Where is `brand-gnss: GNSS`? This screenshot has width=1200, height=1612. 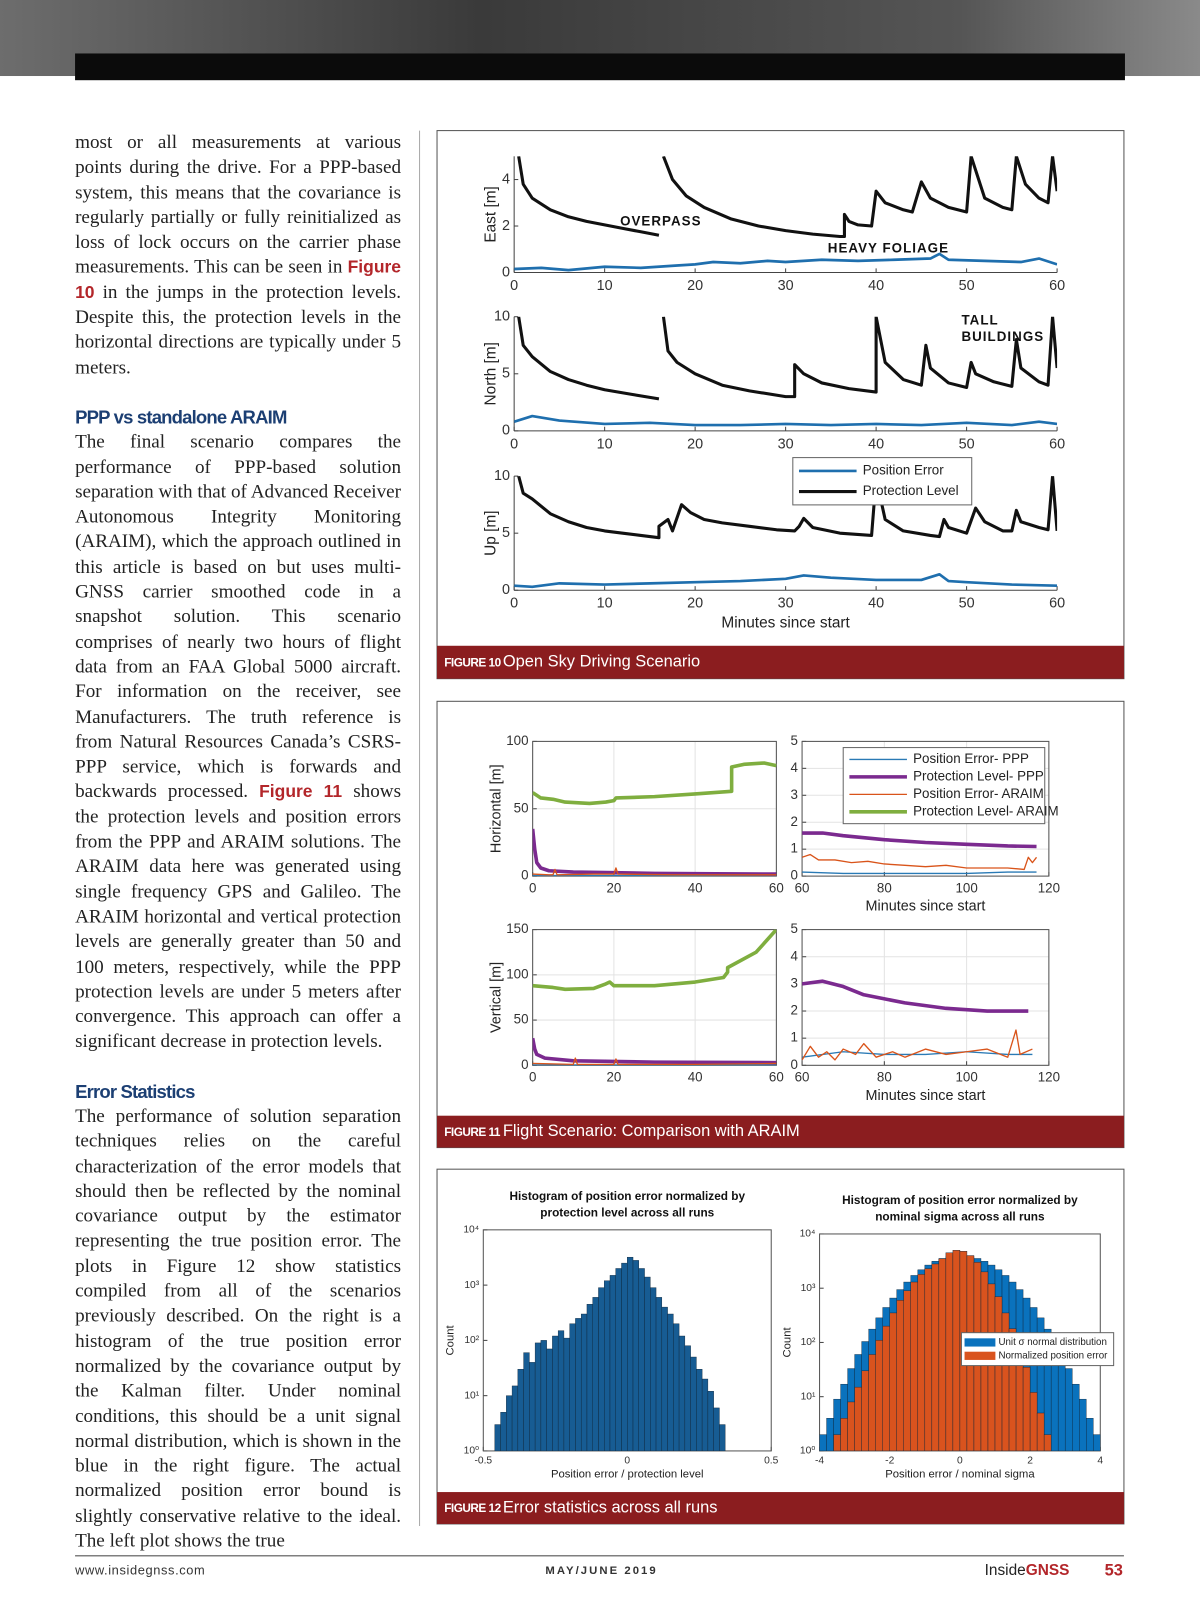 brand-gnss: GNSS is located at coordinates (1048, 1570).